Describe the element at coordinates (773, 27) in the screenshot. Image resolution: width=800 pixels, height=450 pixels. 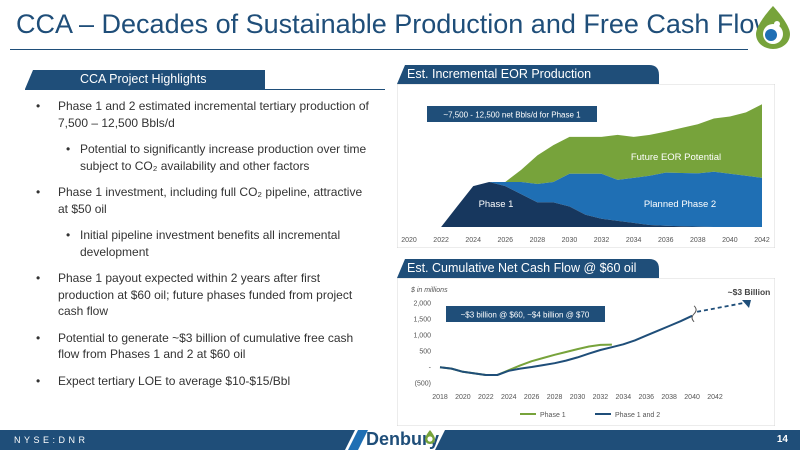
I see `denbury-drop-logo-icon` at that location.